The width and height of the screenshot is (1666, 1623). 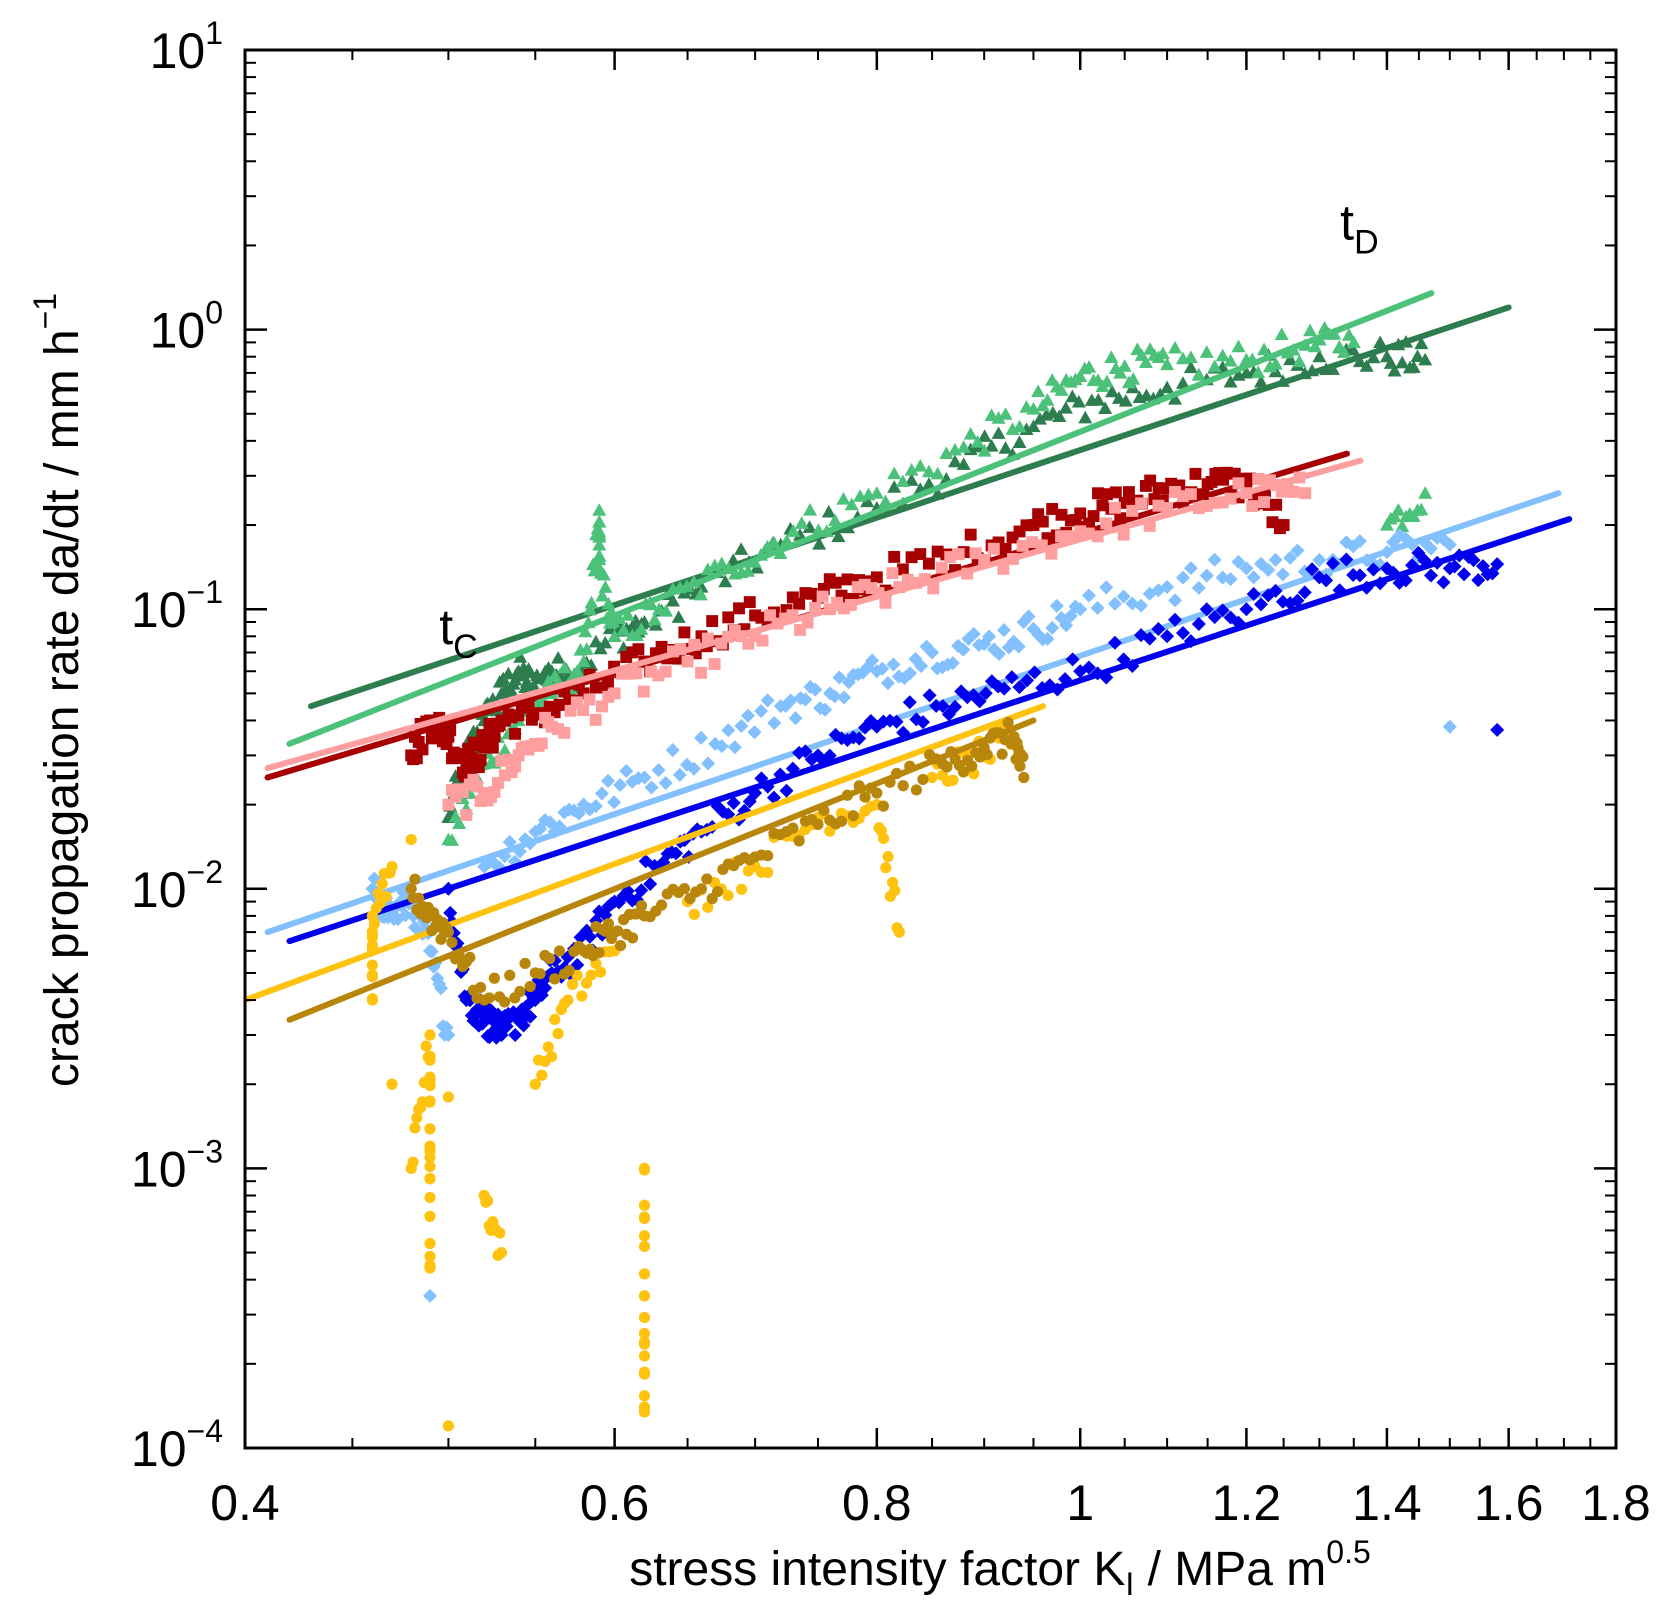 I want to click on y-axis-label-main: crack propagation rate da/dt / mm h, so click(x=62, y=708).